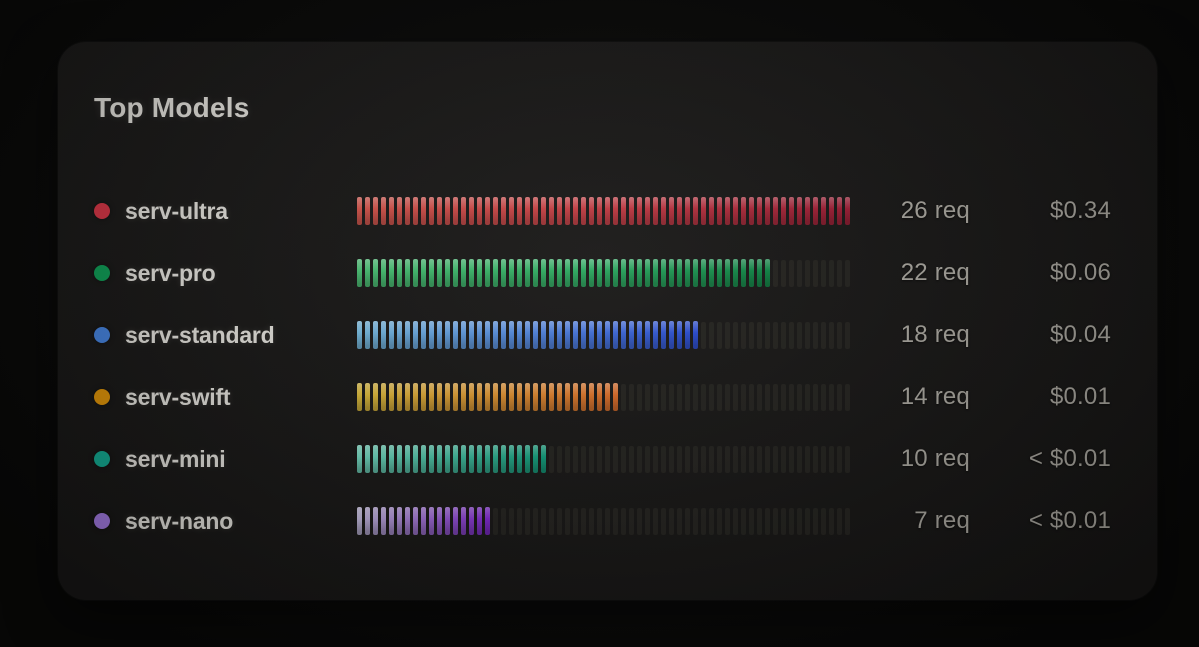  I want to click on model-name-label: serv-pro, so click(170, 272).